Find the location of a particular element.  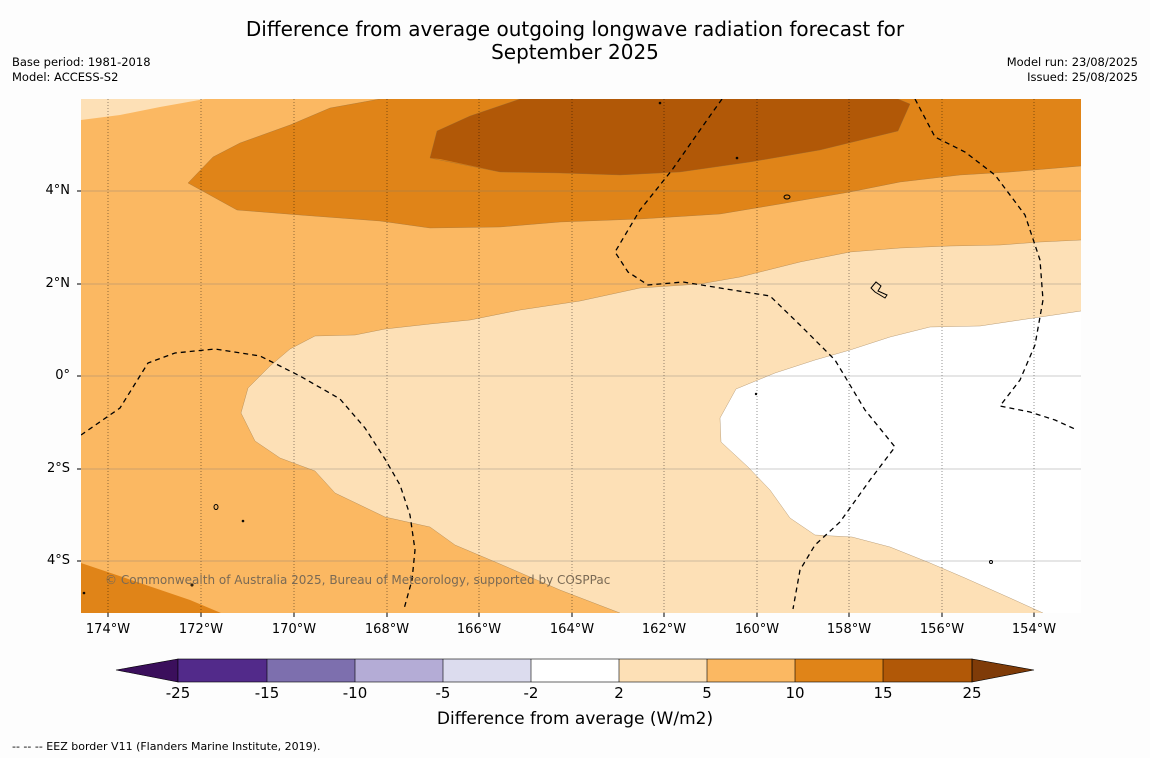

x-tick-label: 156°W is located at coordinates (942, 629).